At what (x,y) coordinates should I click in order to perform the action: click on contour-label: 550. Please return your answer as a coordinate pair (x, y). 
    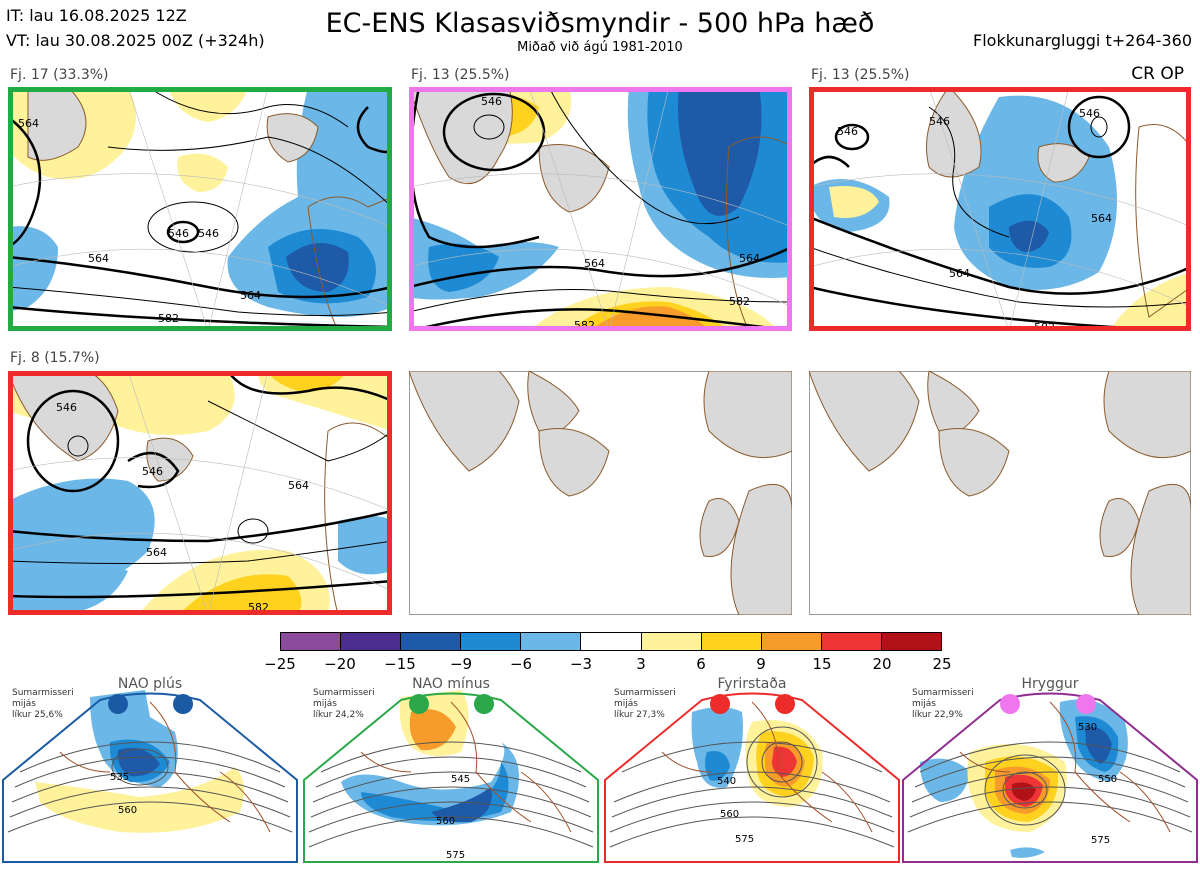
    Looking at the image, I should click on (1107, 779).